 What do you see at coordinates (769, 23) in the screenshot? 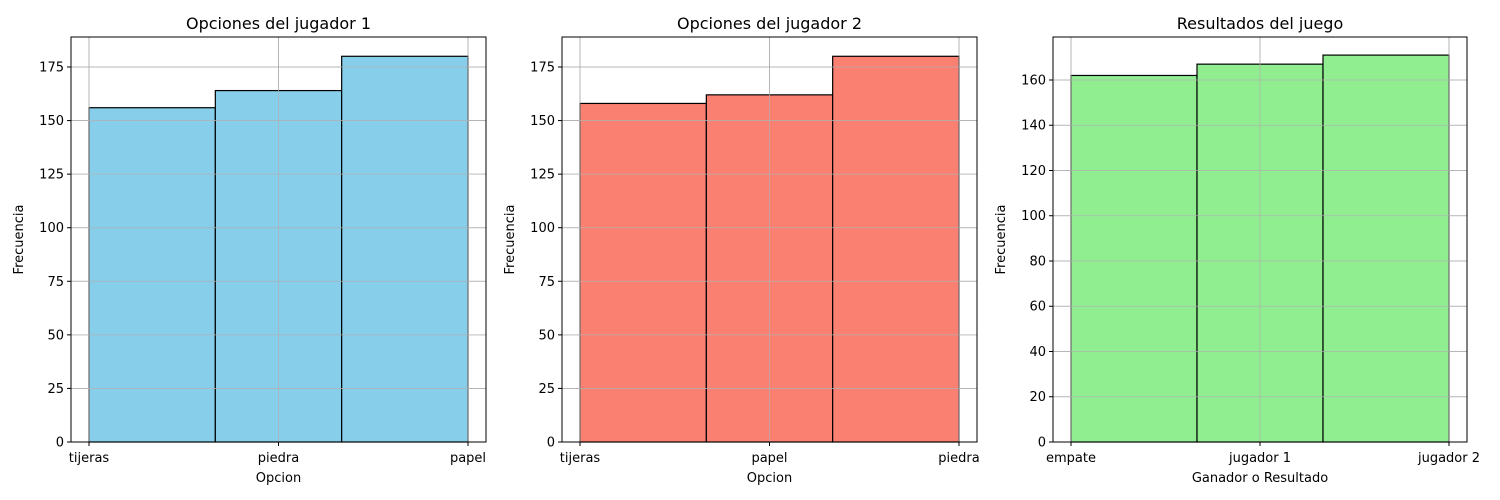
I see `chart-title: Opciones del jugador 2` at bounding box center [769, 23].